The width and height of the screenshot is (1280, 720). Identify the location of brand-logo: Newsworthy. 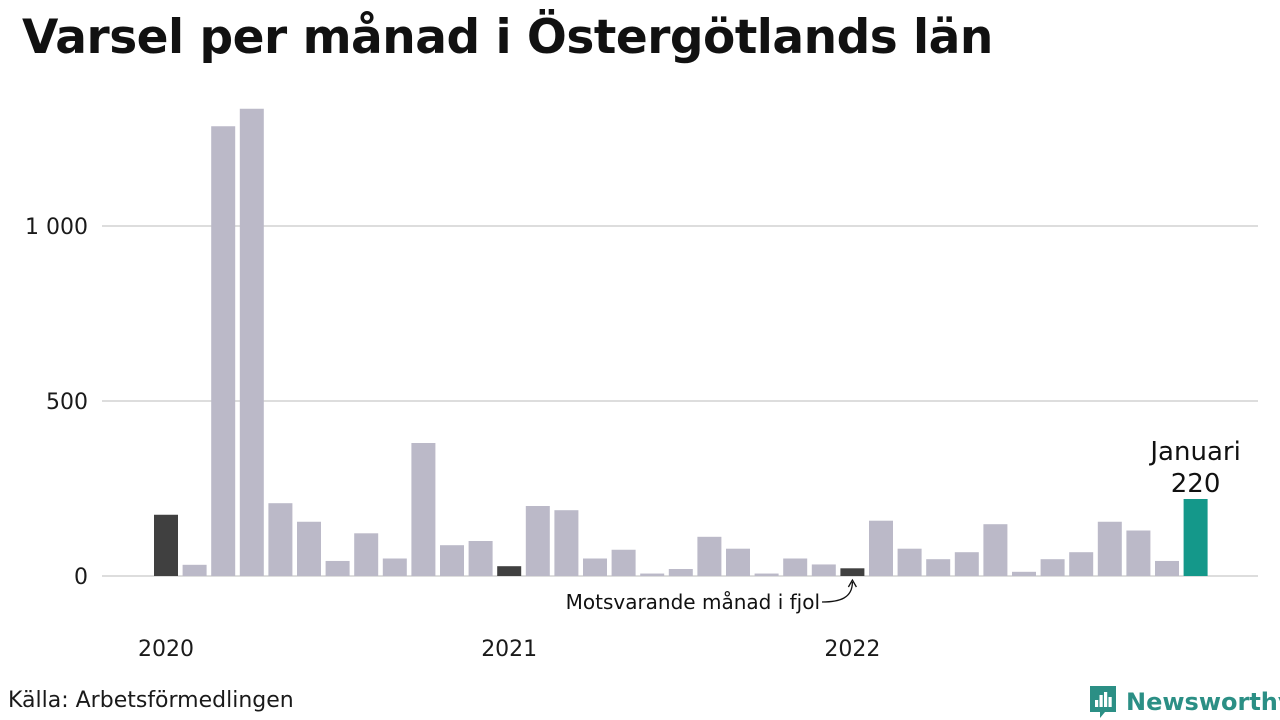
(1184, 702).